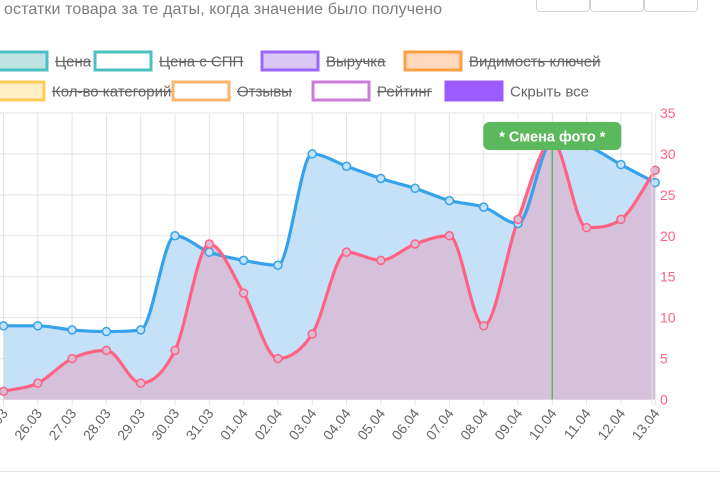 The height and width of the screenshot is (480, 720). I want to click on y-tick-label: 20, so click(668, 236).